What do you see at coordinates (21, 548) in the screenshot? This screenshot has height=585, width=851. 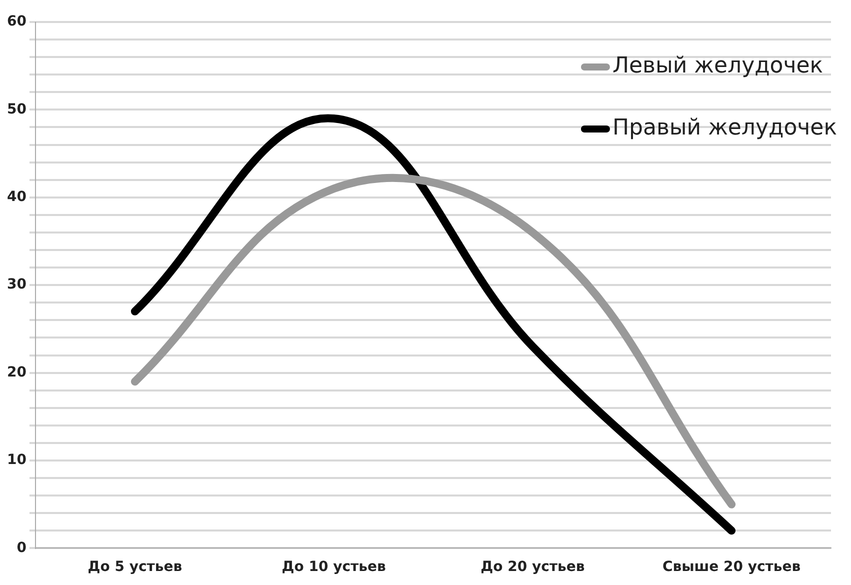 I see `y-tick-label: 0` at bounding box center [21, 548].